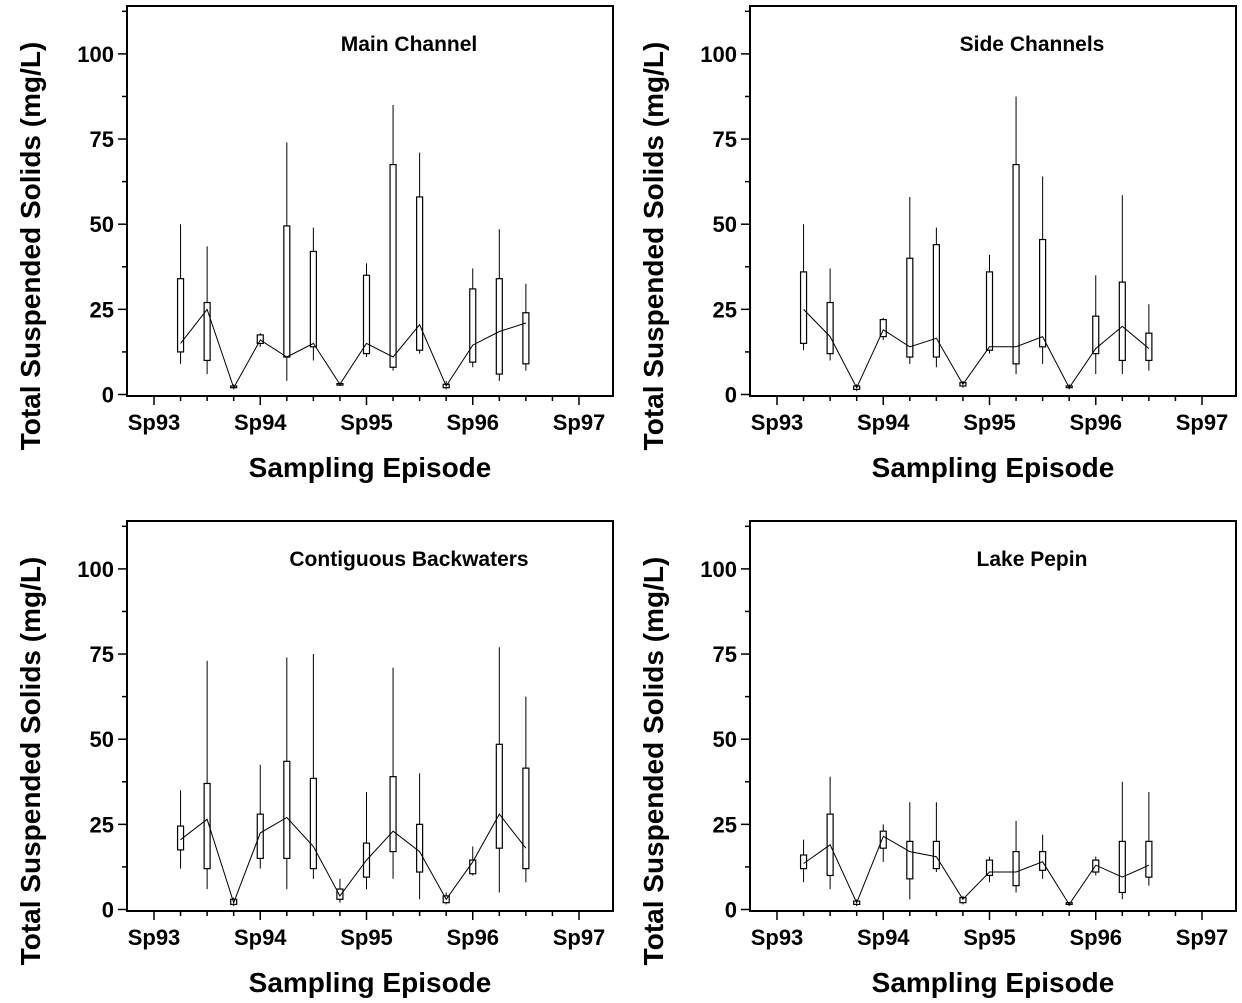  Describe the element at coordinates (366, 422) in the screenshot. I see `x-tick-label: Sp95` at that location.